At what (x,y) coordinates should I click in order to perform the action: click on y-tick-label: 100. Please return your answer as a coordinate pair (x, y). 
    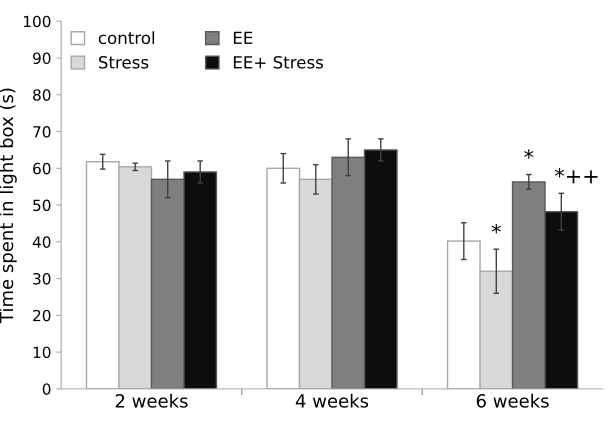
    Looking at the image, I should click on (37, 22).